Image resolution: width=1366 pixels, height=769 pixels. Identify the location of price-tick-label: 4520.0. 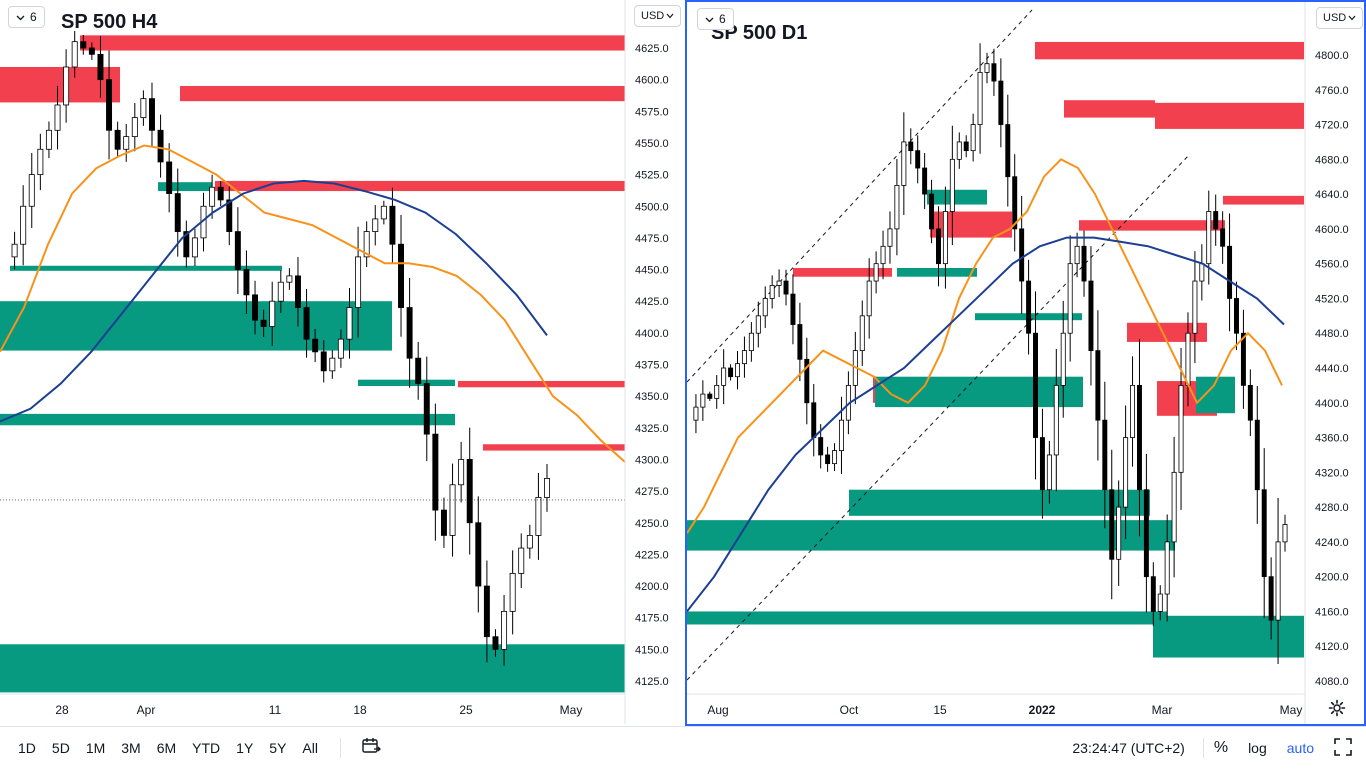
(1332, 299).